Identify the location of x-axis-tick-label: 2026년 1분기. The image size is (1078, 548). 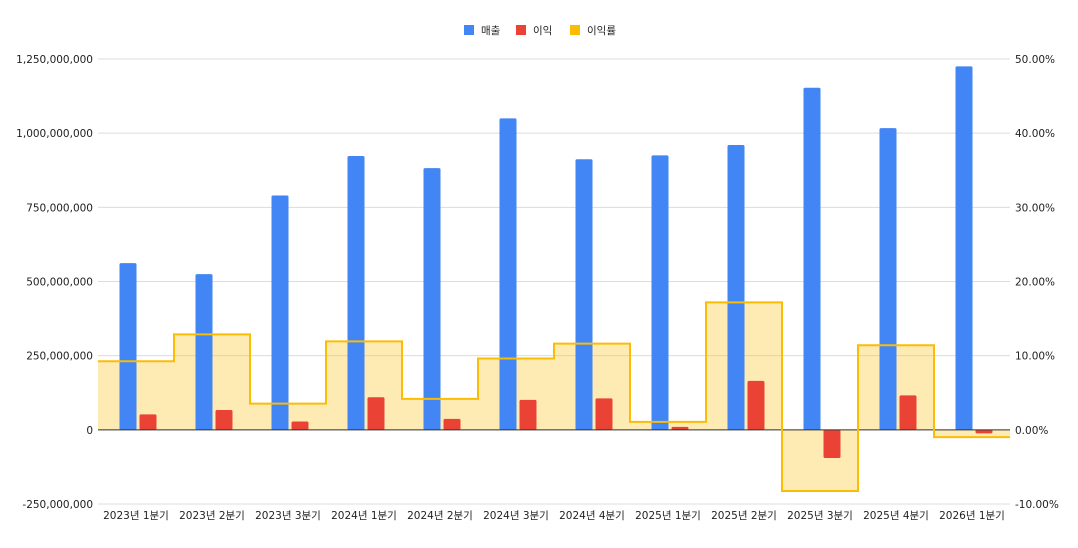
(972, 516).